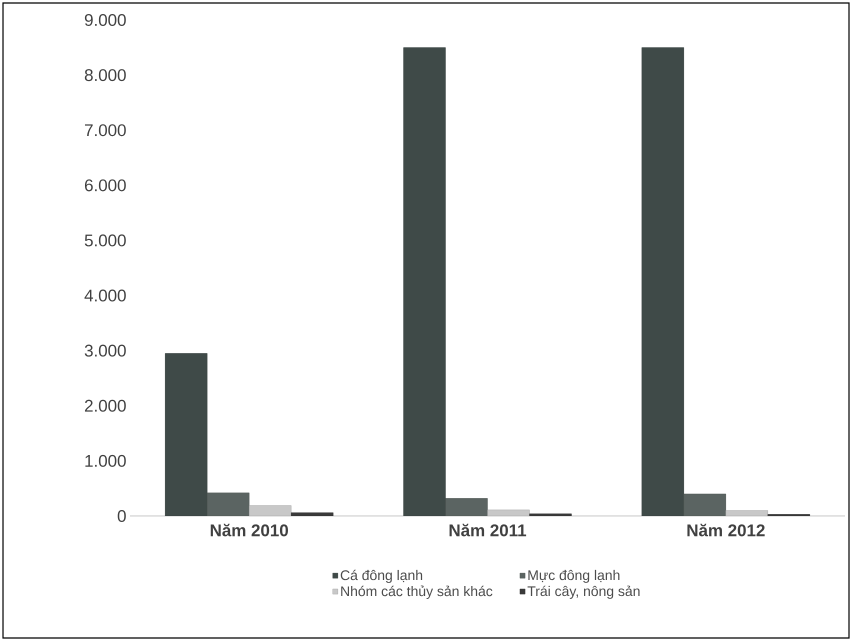 This screenshot has height=641, width=852. Describe the element at coordinates (105, 406) in the screenshot. I see `y-tick-label: 2.000` at that location.